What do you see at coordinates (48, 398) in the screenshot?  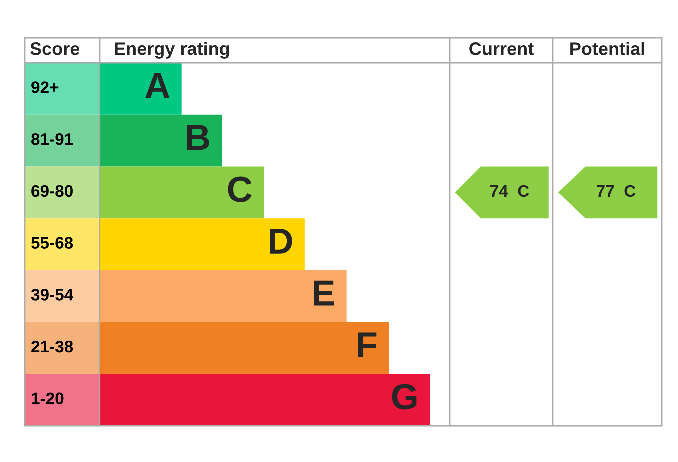 I see `y-tick-label: 1-20` at bounding box center [48, 398].